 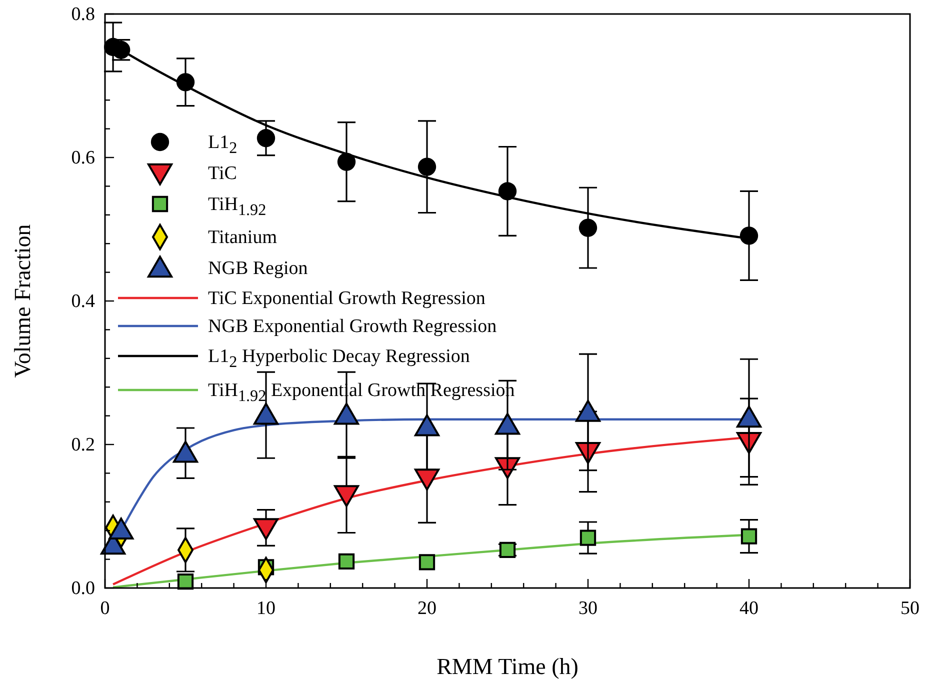 I want to click on x-tick-label: 0, so click(x=105, y=608).